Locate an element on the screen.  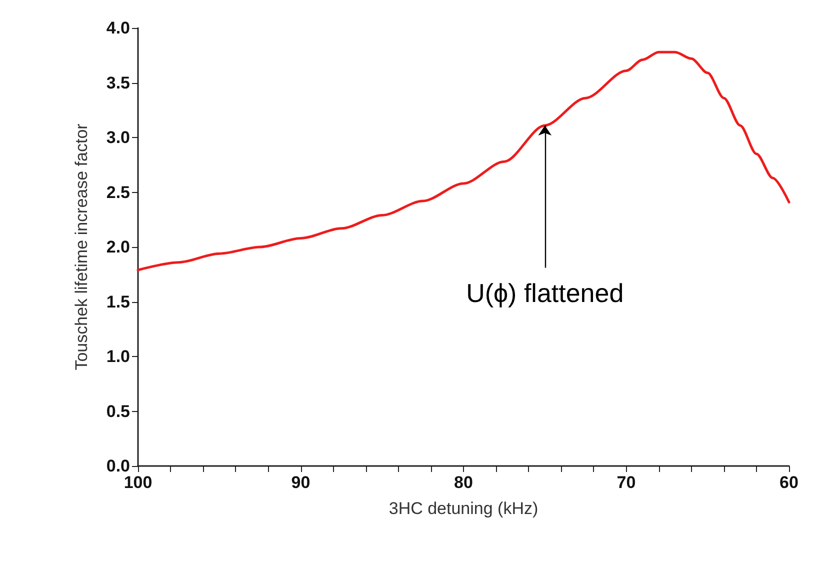
y-tick-label: 1.5 is located at coordinates (118, 302).